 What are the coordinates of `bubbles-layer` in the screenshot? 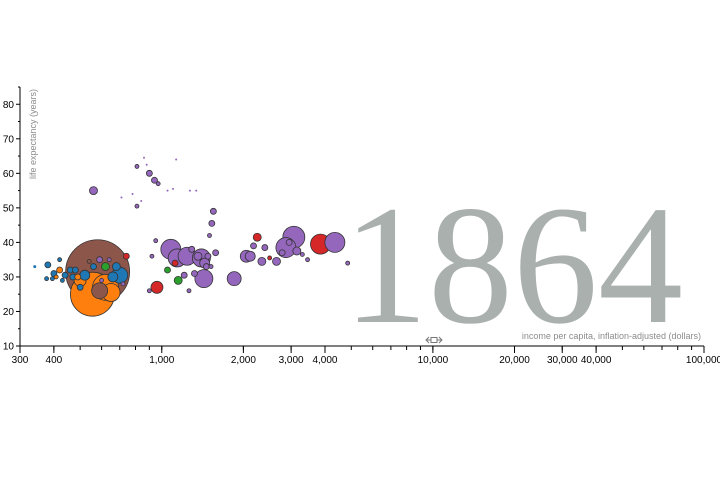 It's located at (192, 236).